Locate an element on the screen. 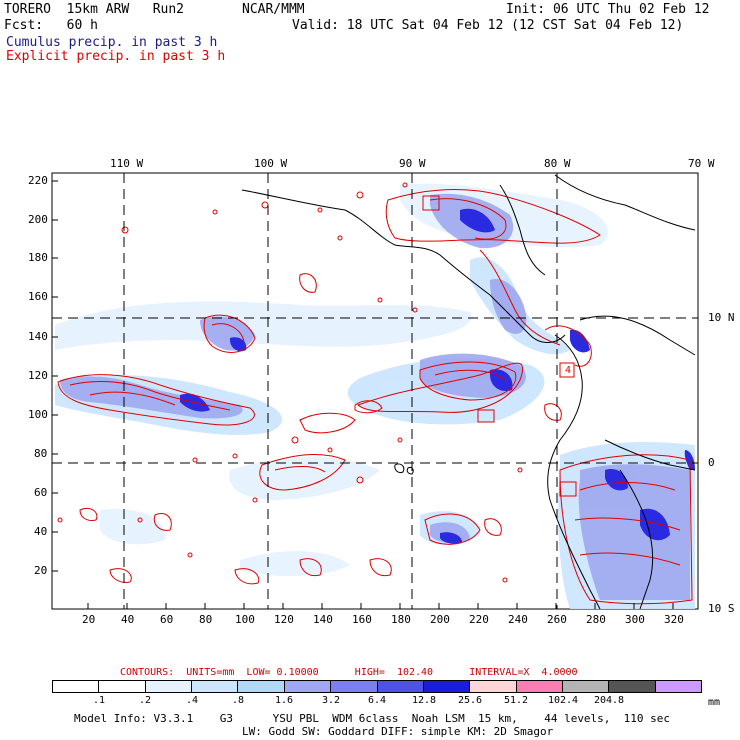  legend-unit: mm is located at coordinates (714, 702).